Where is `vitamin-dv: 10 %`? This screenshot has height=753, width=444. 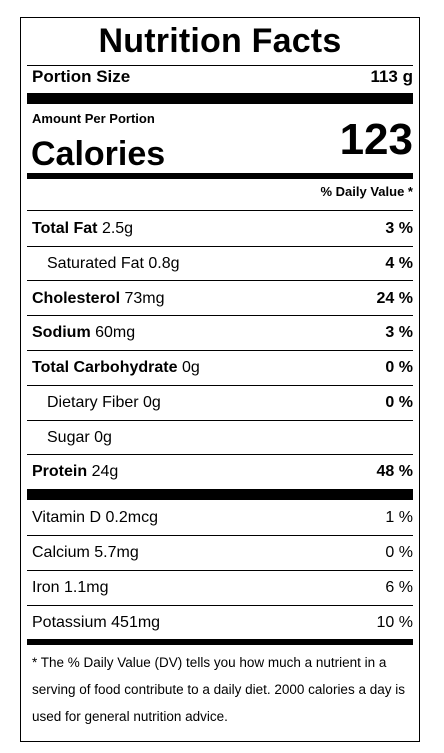
vitamin-dv: 10 % is located at coordinates (394, 622).